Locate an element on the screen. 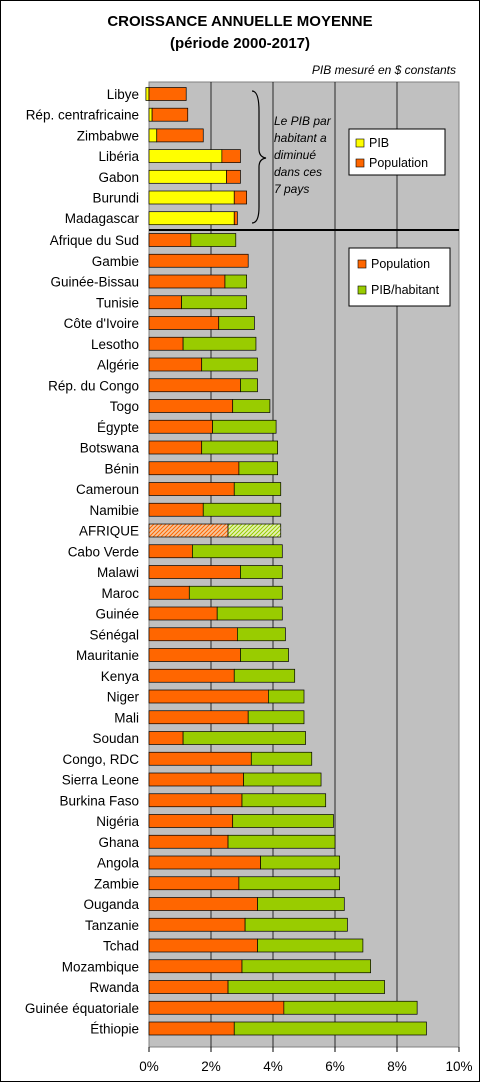  category-label: Guinée is located at coordinates (117, 614).